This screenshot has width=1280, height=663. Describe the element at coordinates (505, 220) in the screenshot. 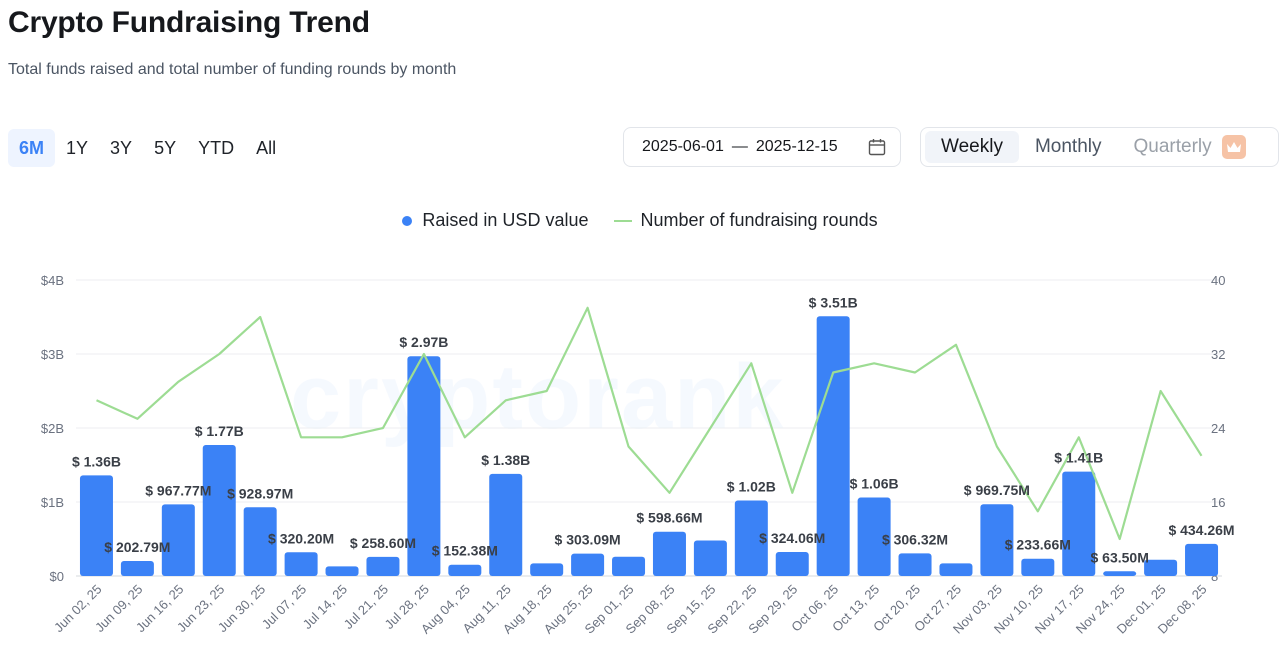

I see `legend-label-raised: Raised in USD value` at that location.